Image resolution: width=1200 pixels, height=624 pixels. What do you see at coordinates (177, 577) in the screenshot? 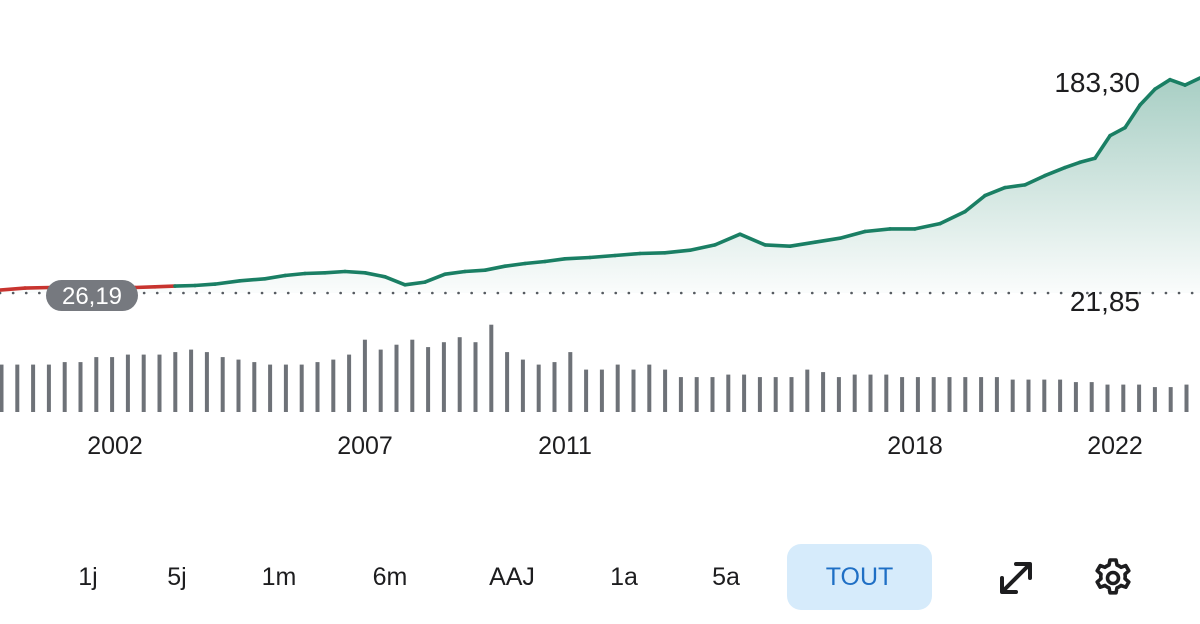
I see `range-5j-button: 5j` at bounding box center [177, 577].